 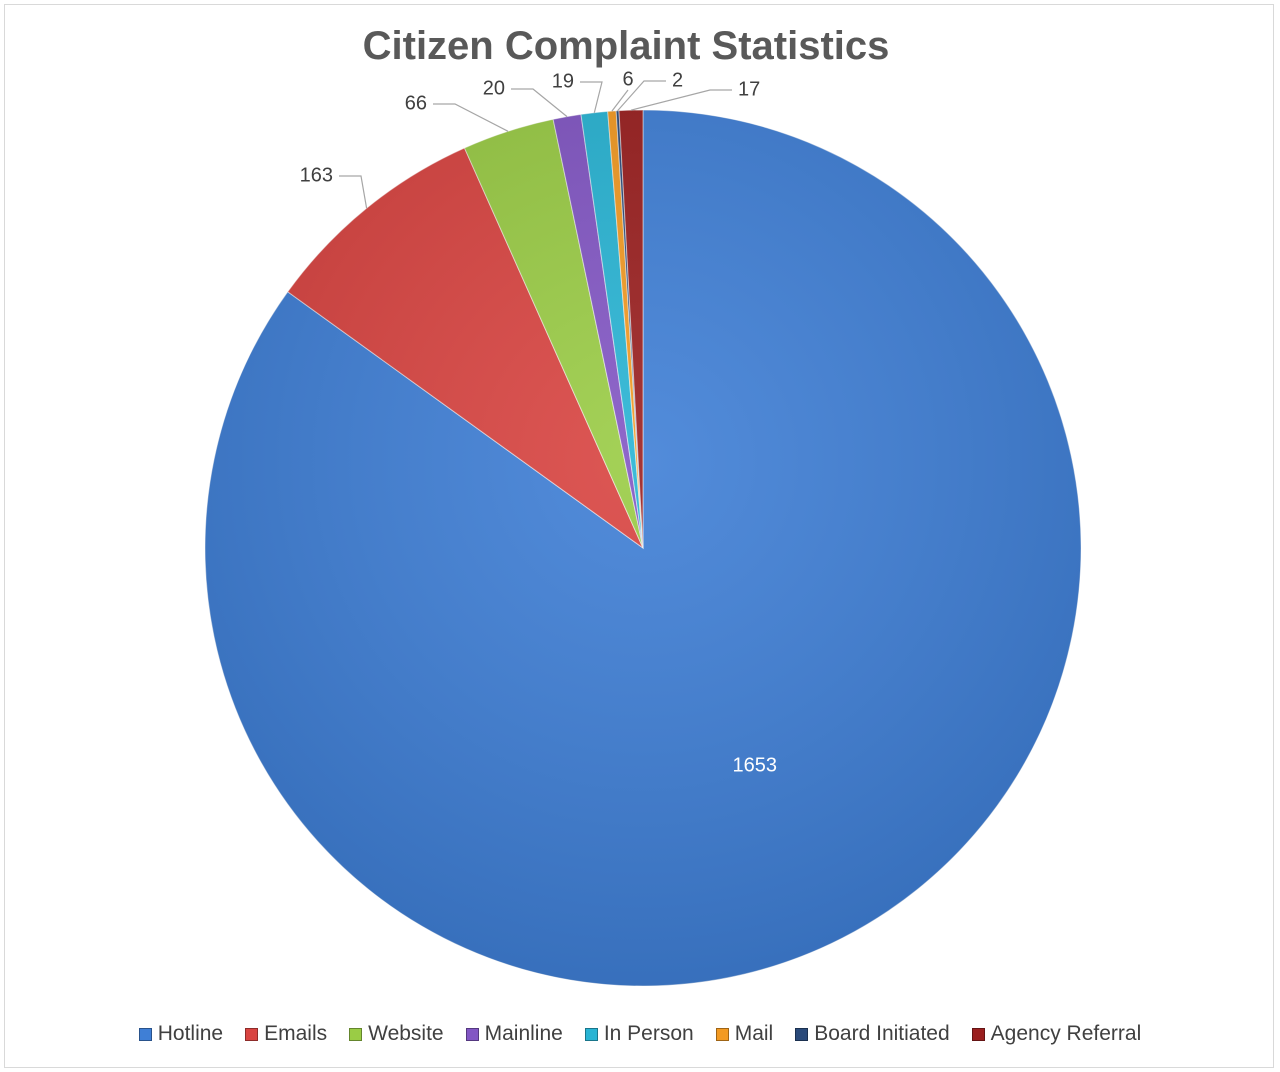 I want to click on data-label-board-initiated: 2, so click(x=677, y=80).